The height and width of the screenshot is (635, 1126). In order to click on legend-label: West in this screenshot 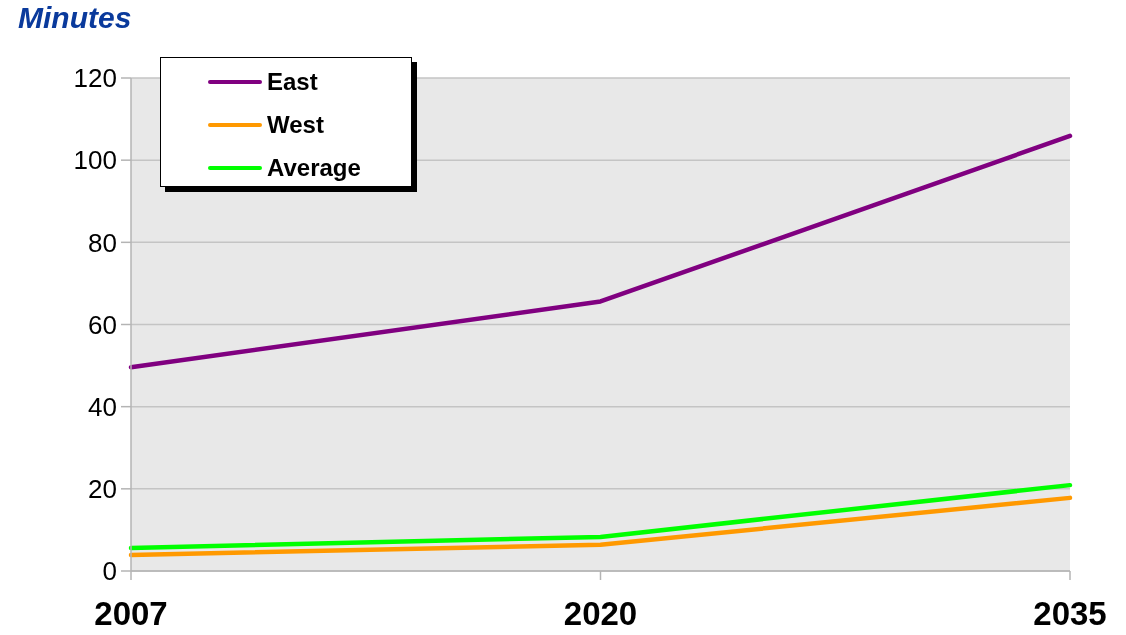, I will do `click(295, 124)`.